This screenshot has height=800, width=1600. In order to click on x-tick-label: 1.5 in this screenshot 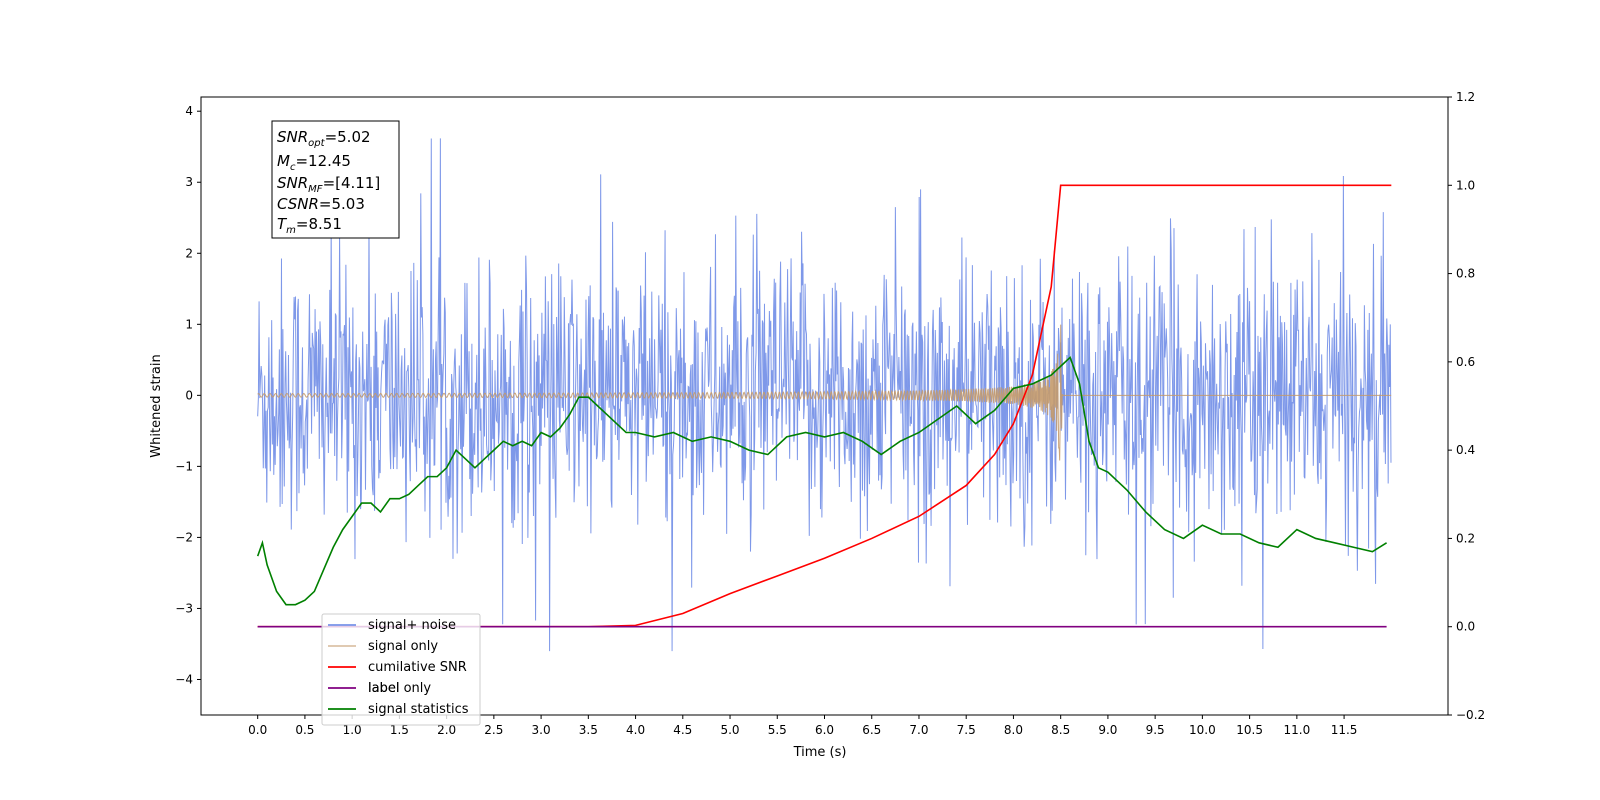, I will do `click(399, 730)`.